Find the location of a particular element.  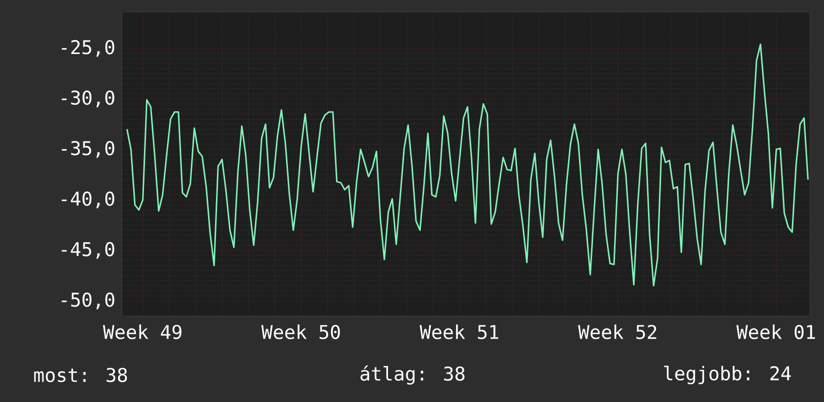

x-tick-label: Week 51 is located at coordinates (459, 332).